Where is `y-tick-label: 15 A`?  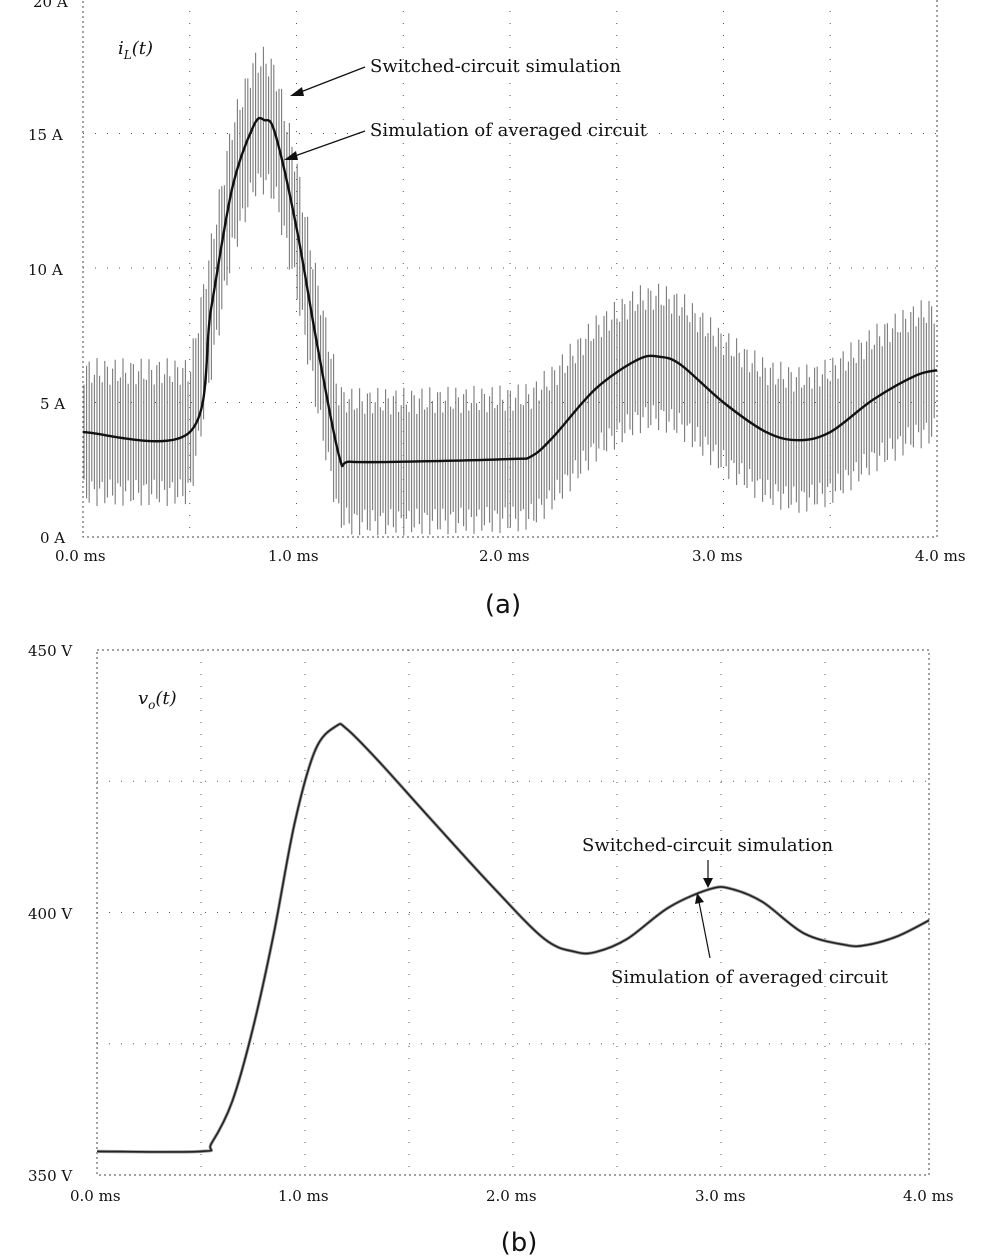
y-tick-label: 15 A is located at coordinates (45, 135).